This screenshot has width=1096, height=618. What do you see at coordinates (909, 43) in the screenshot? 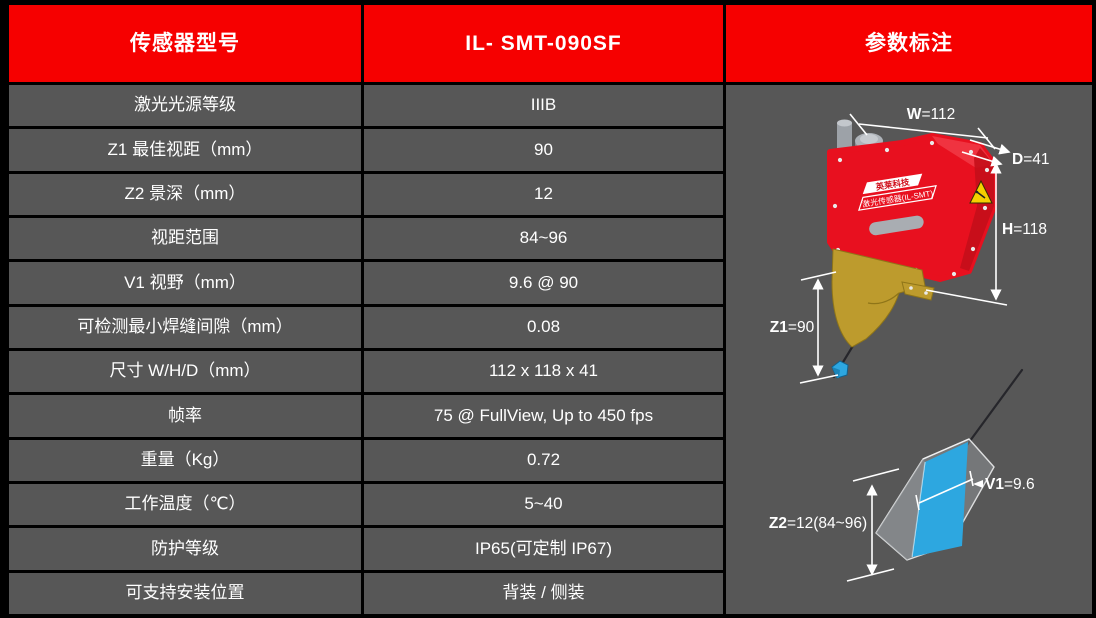
I see `header-diagram: 参数标注` at bounding box center [909, 43].